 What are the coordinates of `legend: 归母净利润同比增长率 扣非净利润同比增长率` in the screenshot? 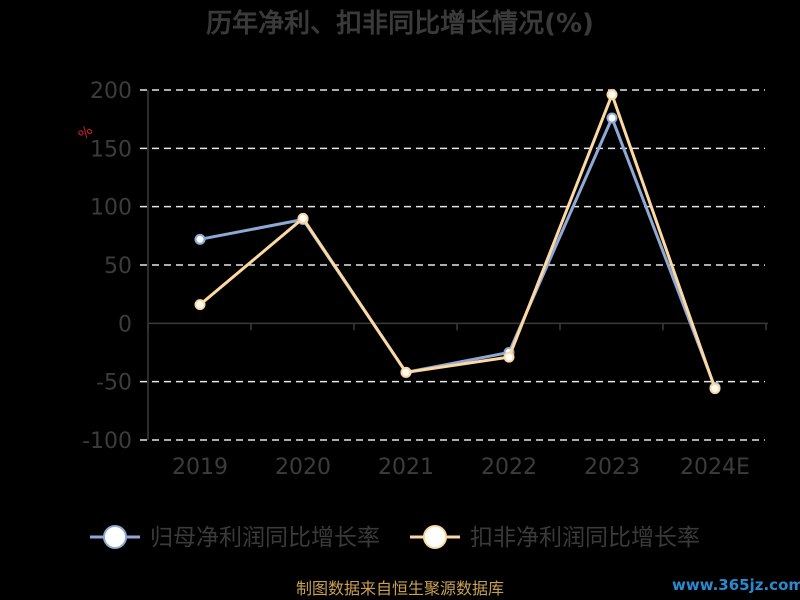 It's located at (395, 538).